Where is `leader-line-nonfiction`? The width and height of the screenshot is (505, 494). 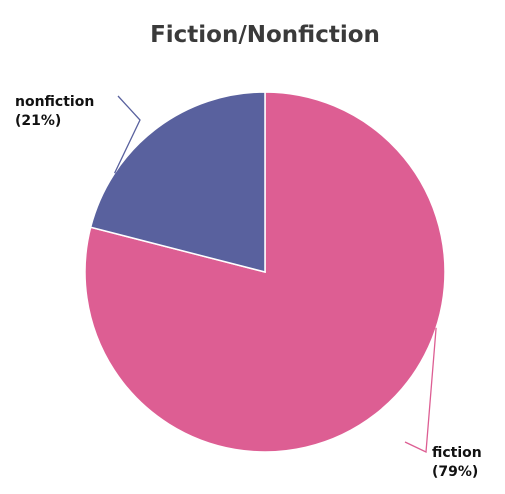
leader-line-nonfiction is located at coordinates (127, 134).